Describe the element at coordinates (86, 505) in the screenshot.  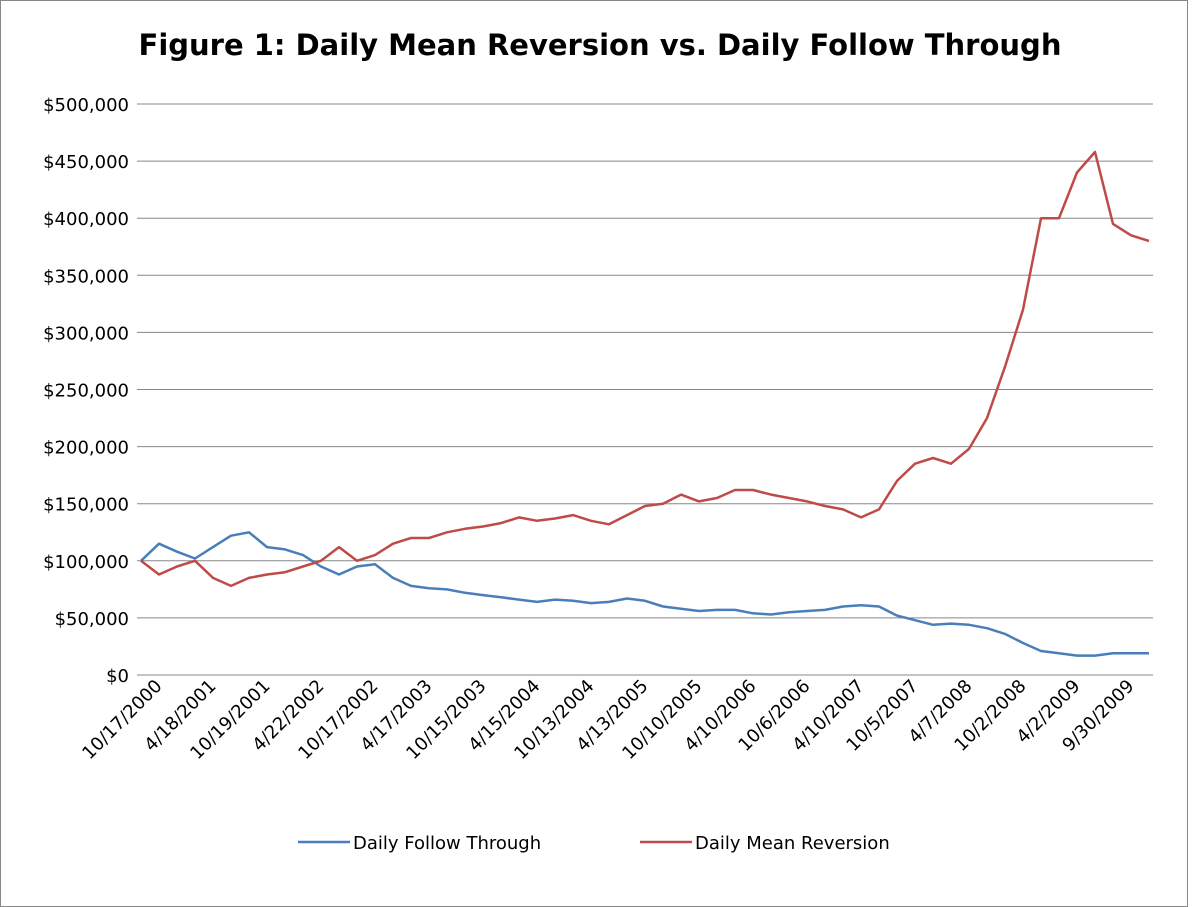
I see `y-tick-label: $150,000` at that location.